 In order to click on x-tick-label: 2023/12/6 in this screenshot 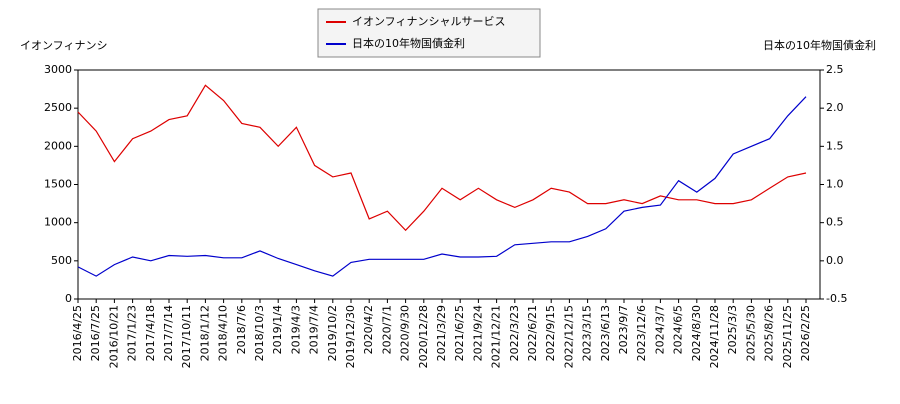, I will do `click(641, 333)`.